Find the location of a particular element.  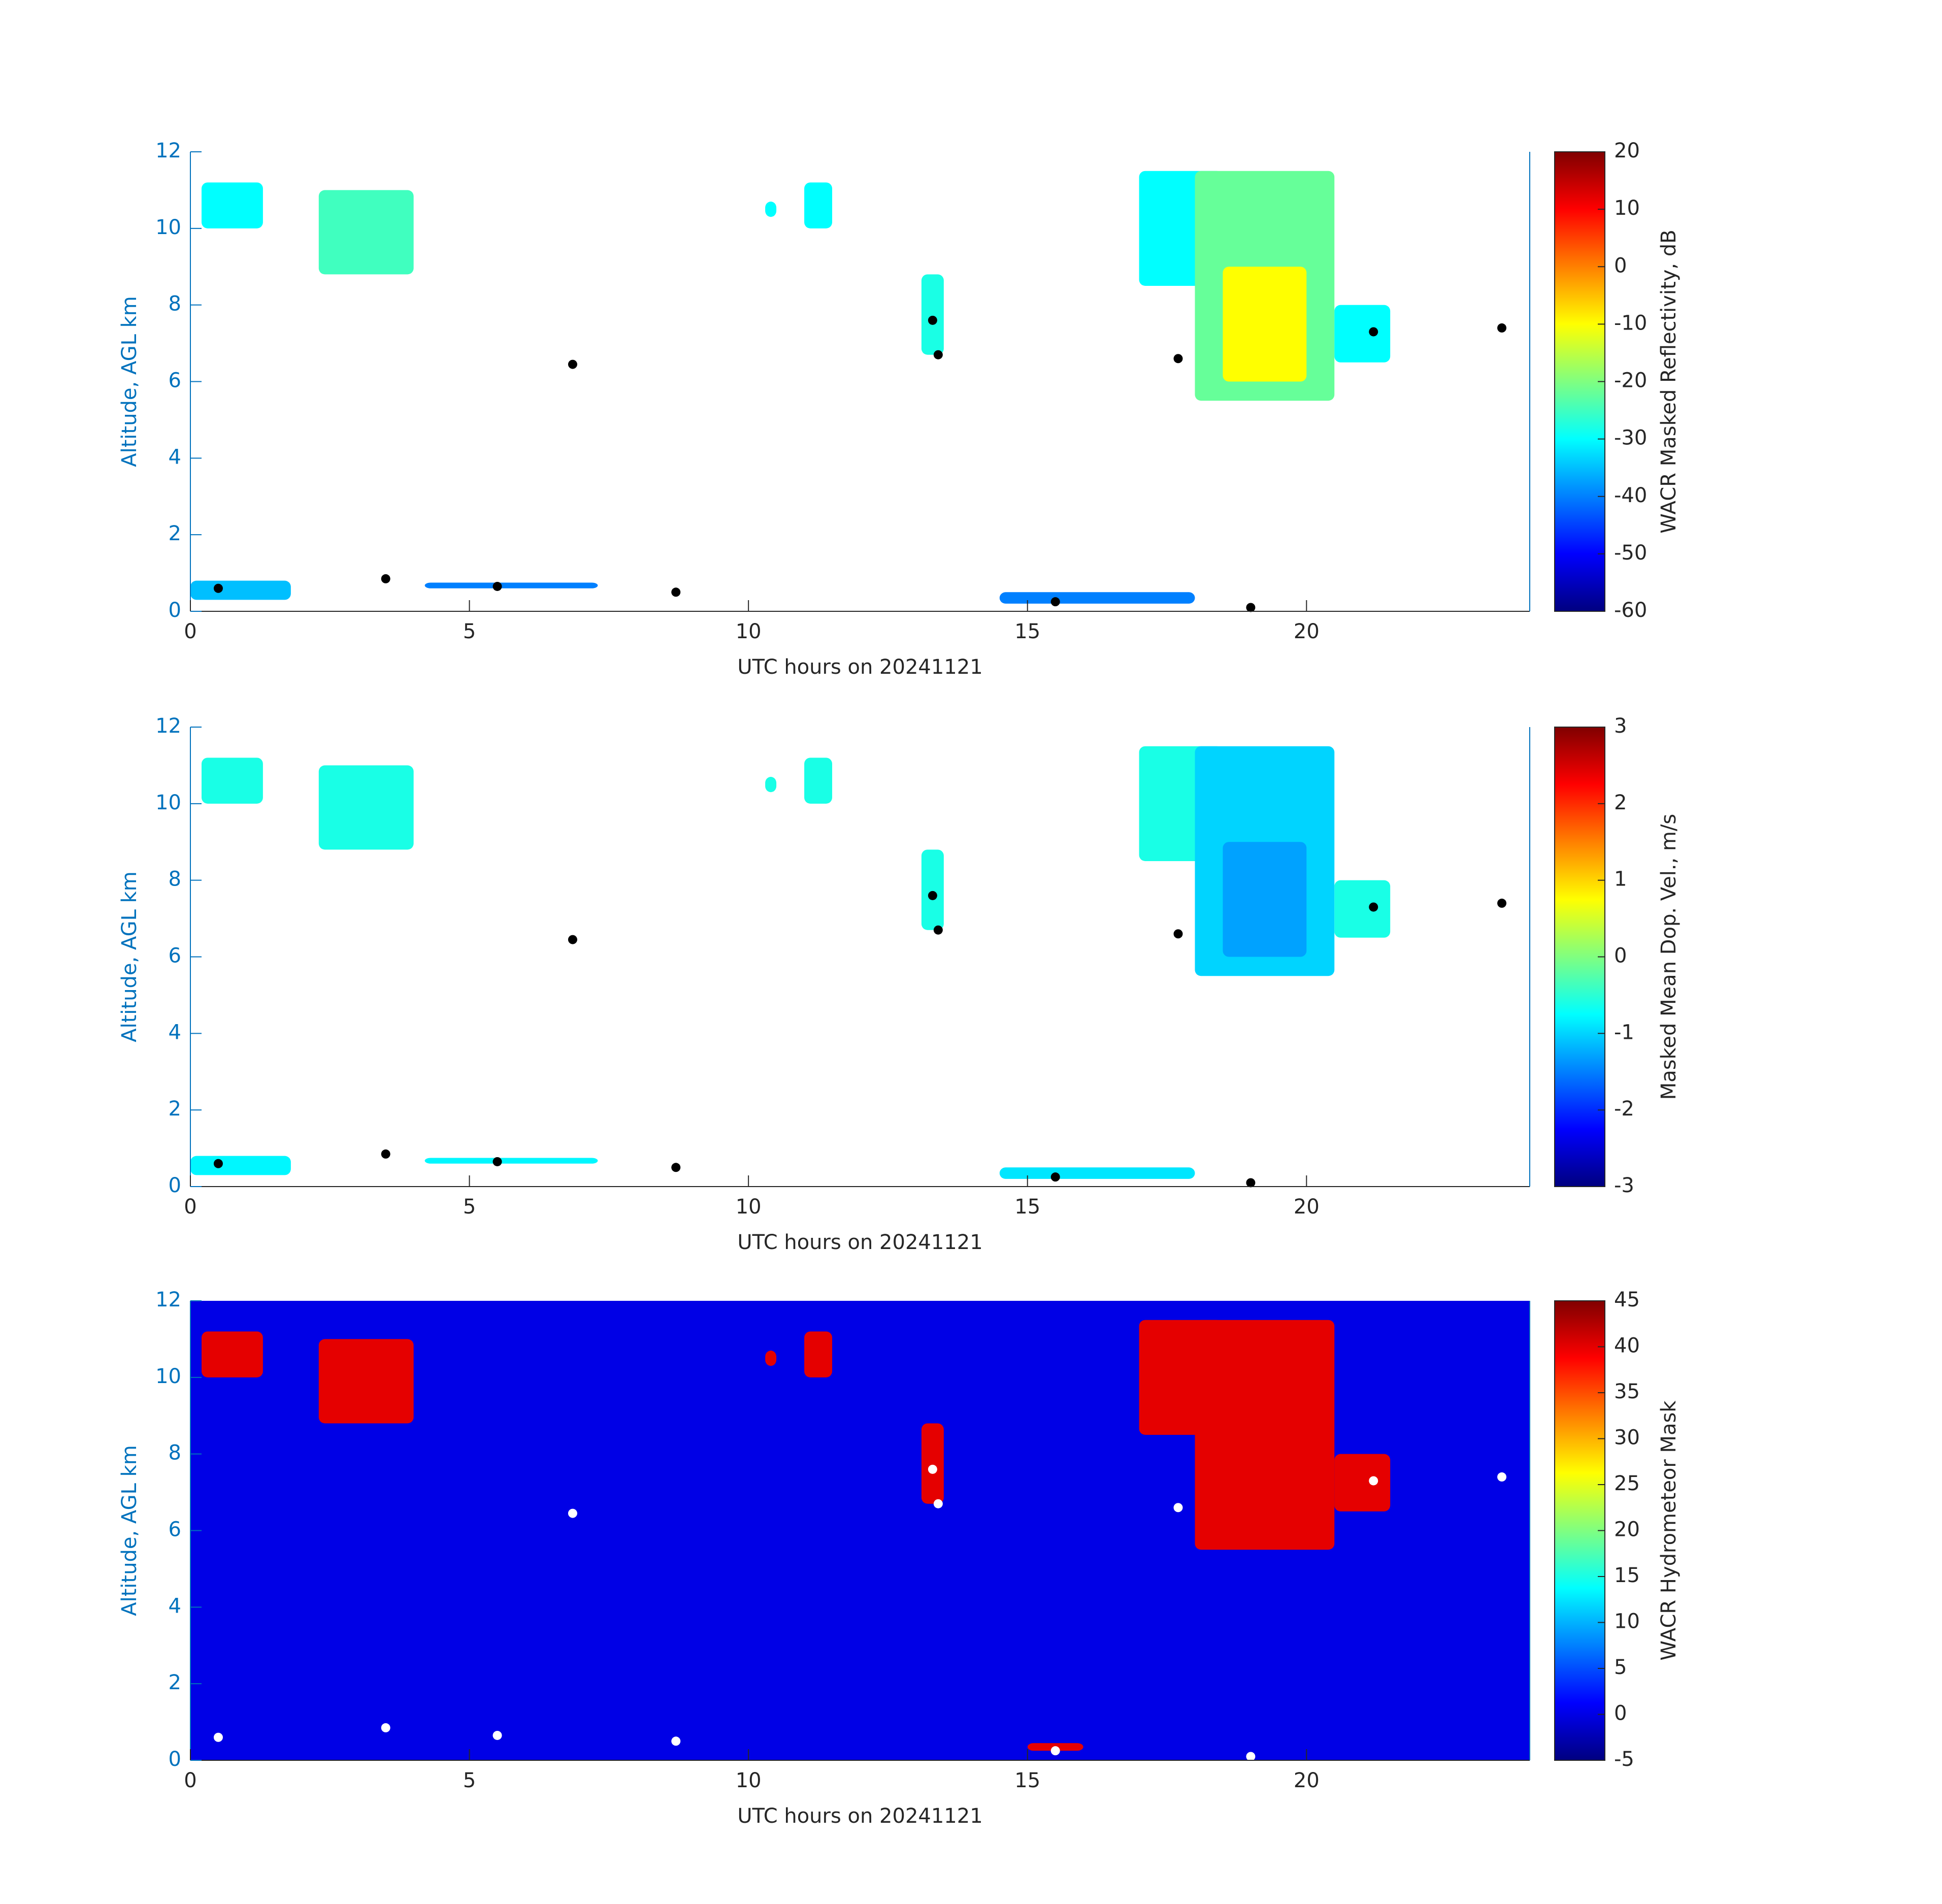

colorbar-tick-label: 40 is located at coordinates (1627, 1346).